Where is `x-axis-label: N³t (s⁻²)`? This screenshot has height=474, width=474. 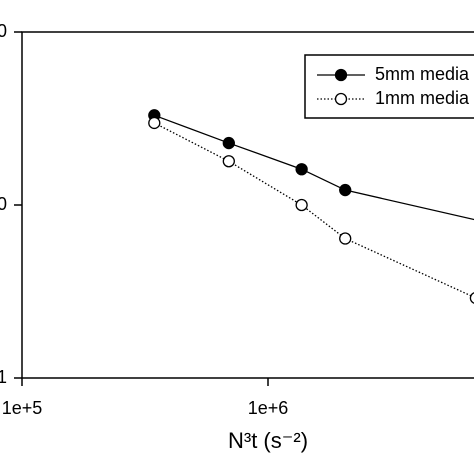
x-axis-label: N³t (s⁻²) is located at coordinates (268, 440).